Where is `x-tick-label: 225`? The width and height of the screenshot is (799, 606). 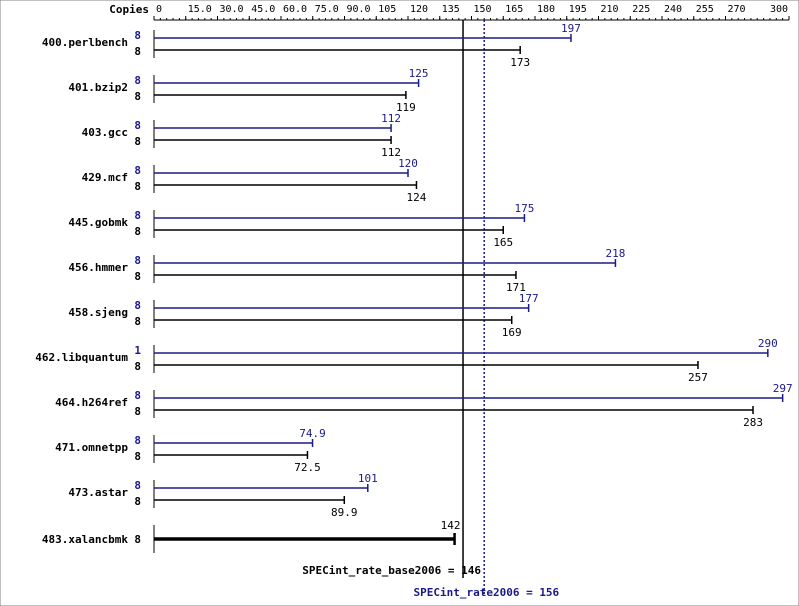
x-tick-label: 225 is located at coordinates (641, 9).